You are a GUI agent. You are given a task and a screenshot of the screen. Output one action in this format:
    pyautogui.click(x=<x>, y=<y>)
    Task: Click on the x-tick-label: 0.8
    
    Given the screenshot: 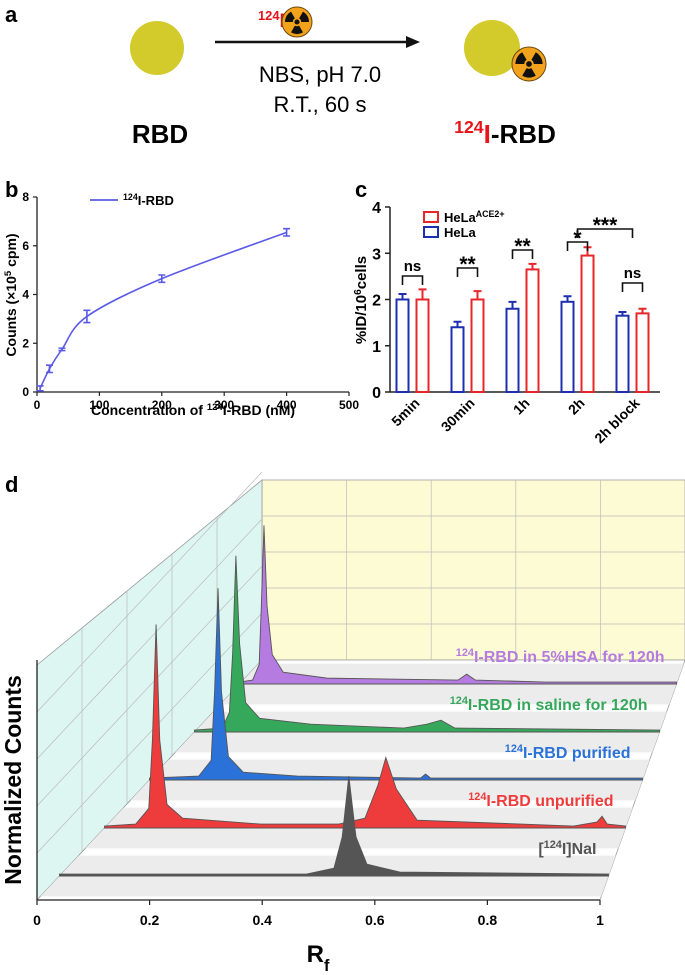 What is the action you would take?
    pyautogui.click(x=488, y=920)
    